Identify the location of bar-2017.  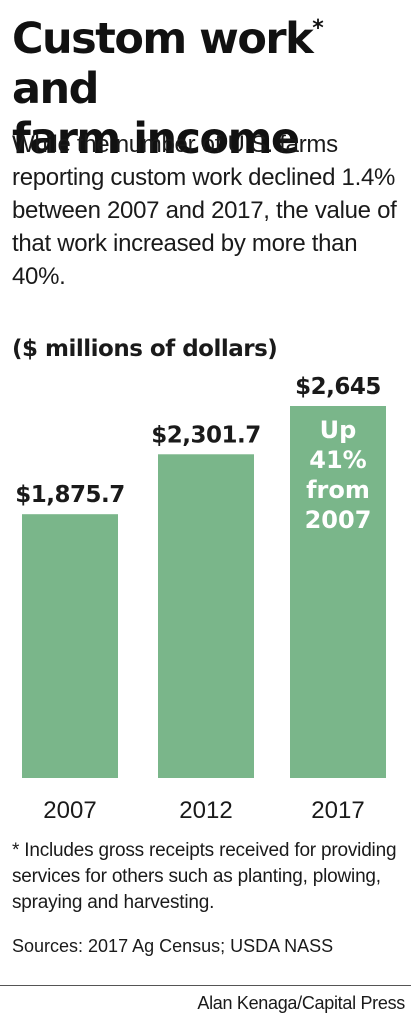
(338, 592).